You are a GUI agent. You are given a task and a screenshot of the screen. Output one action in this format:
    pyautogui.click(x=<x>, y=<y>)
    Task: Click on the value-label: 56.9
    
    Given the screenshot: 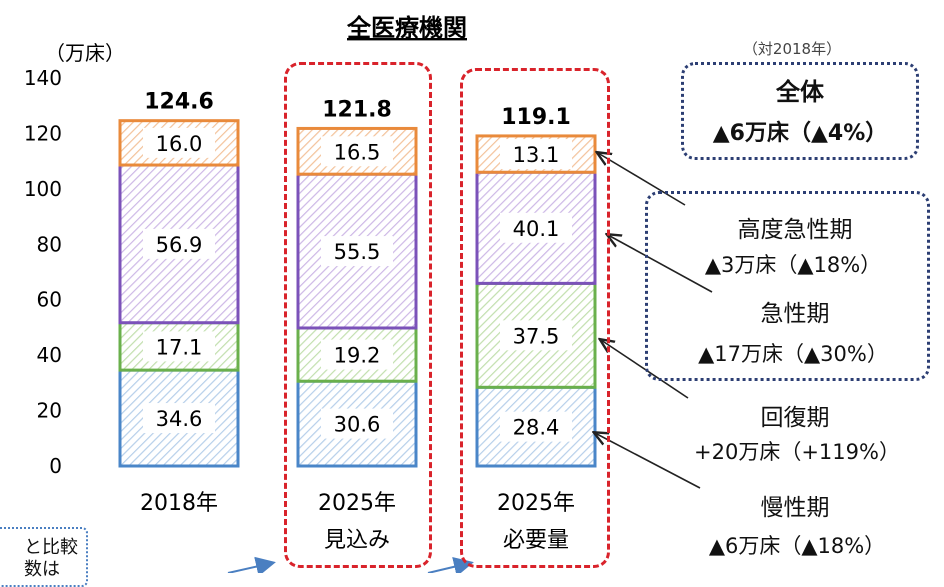 What is the action you would take?
    pyautogui.click(x=179, y=245)
    